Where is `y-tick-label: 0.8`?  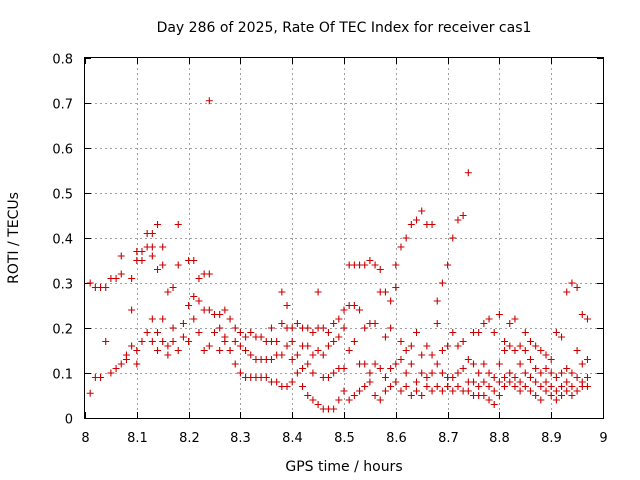 y-tick-label: 0.8 is located at coordinates (62, 60).